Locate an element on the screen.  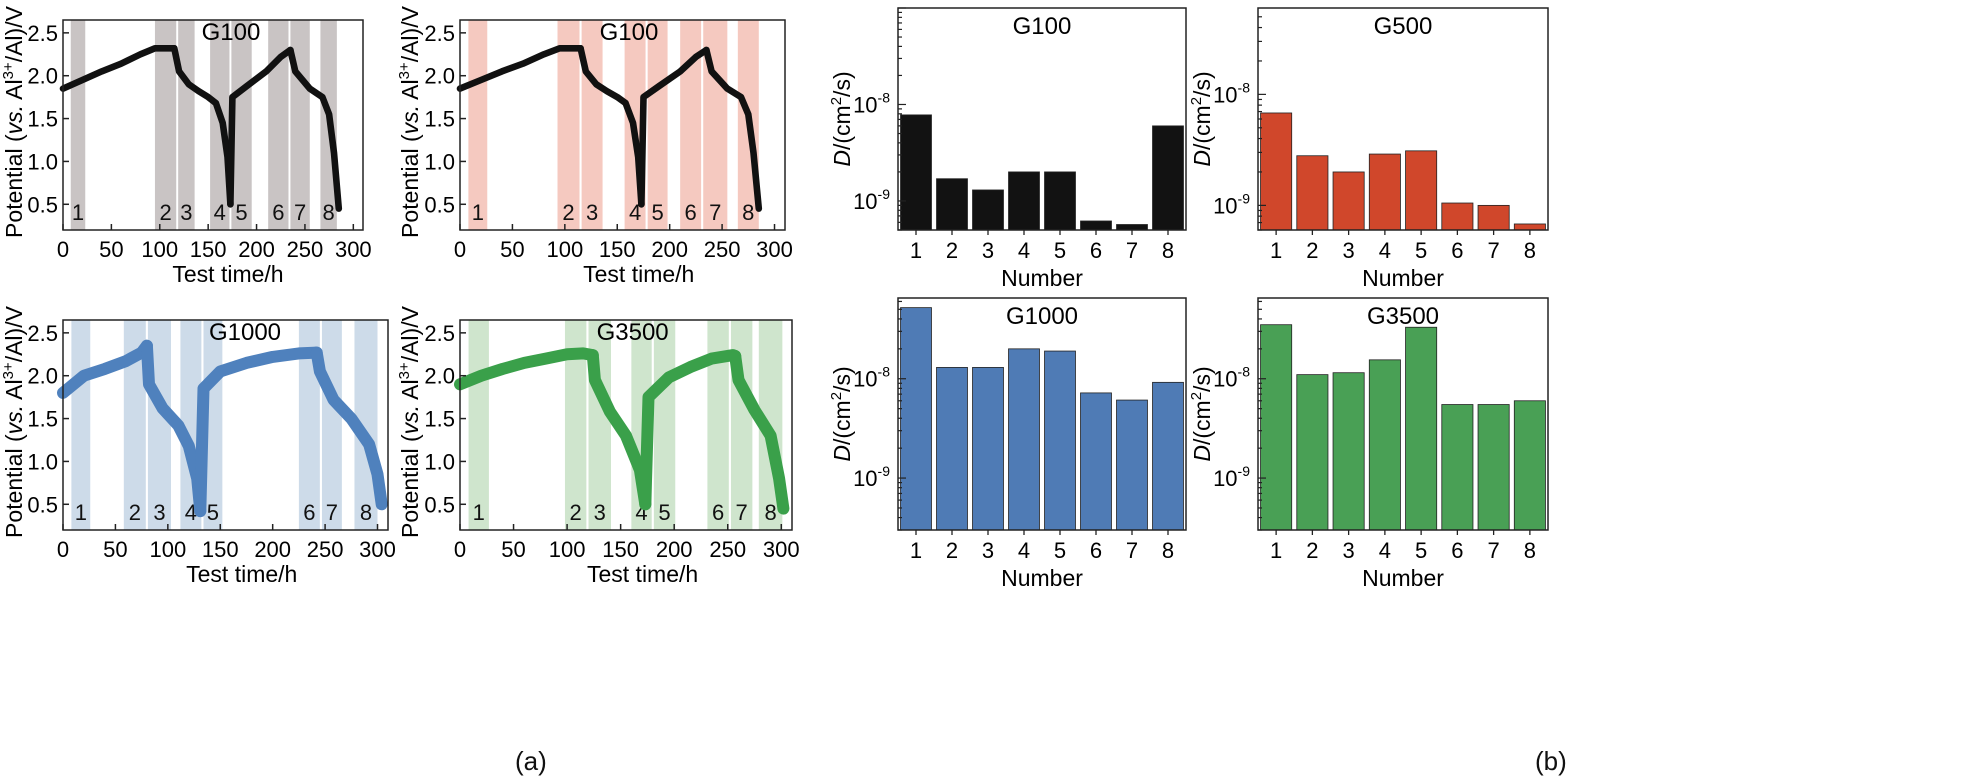
chart-title: G500 is located at coordinates (1403, 26).